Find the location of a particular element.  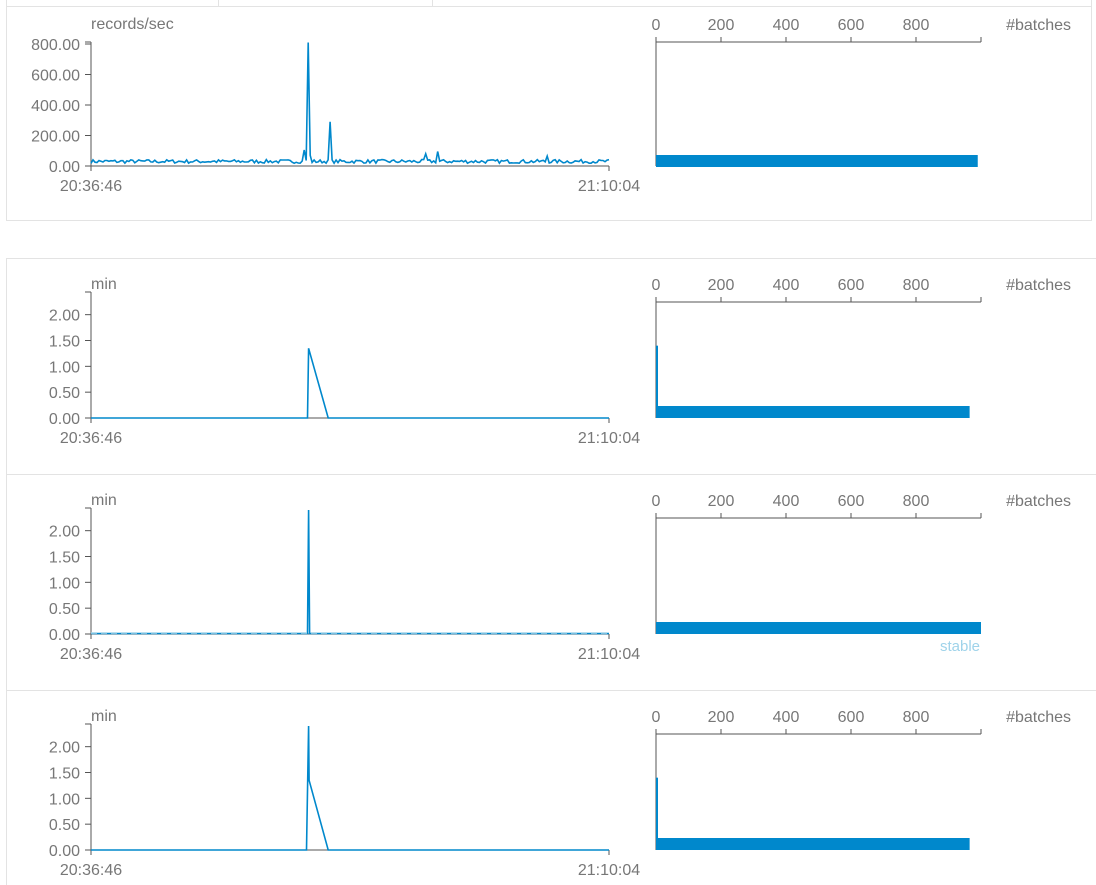

y-tick-label: 800.00 is located at coordinates (55, 45).